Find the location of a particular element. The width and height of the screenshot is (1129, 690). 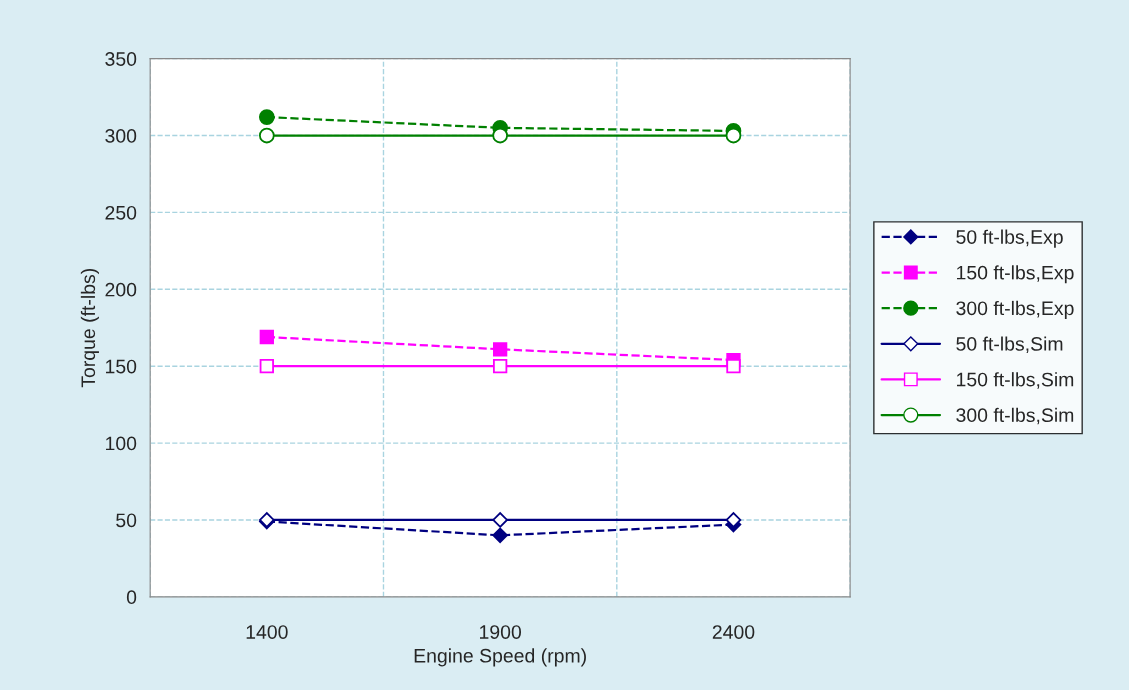

x-axis-title: Engine Speed (rpm) is located at coordinates (500, 657).